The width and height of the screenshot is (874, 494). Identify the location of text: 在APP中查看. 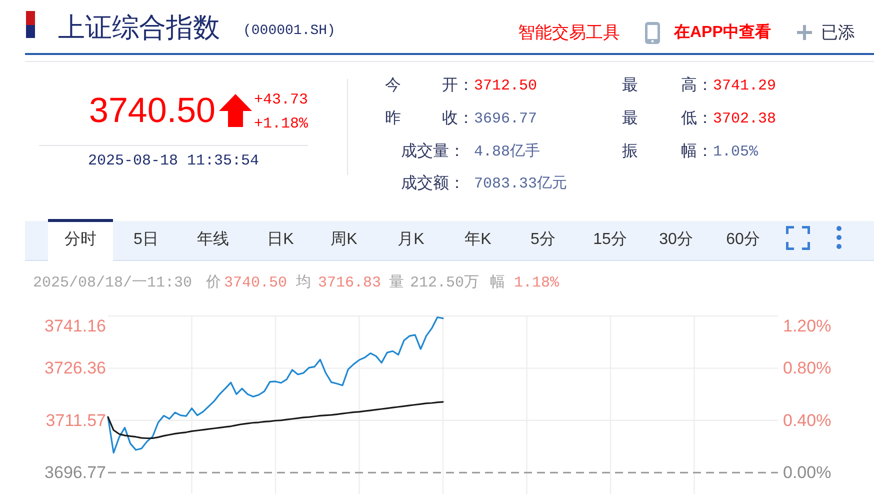
(722, 33).